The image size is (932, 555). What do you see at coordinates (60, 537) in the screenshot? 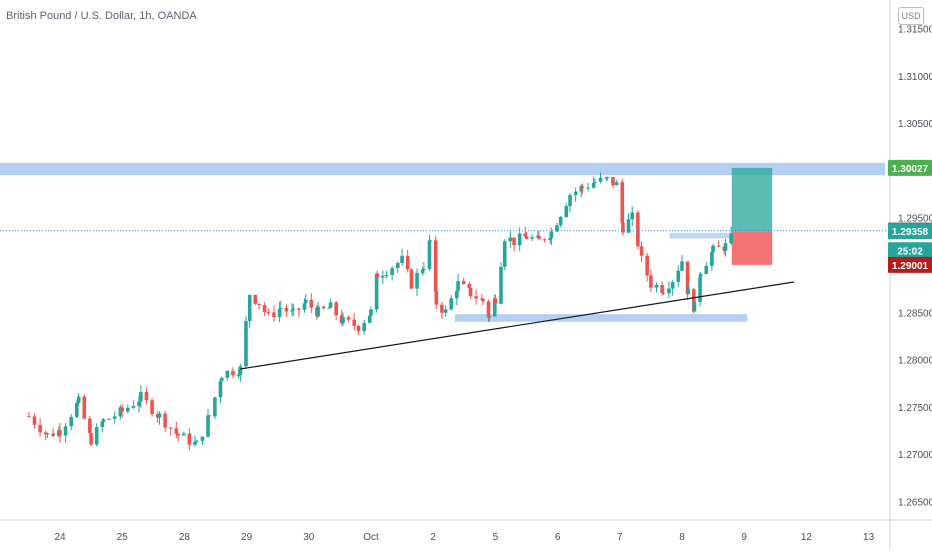
I see `x-tick-label: 24` at bounding box center [60, 537].